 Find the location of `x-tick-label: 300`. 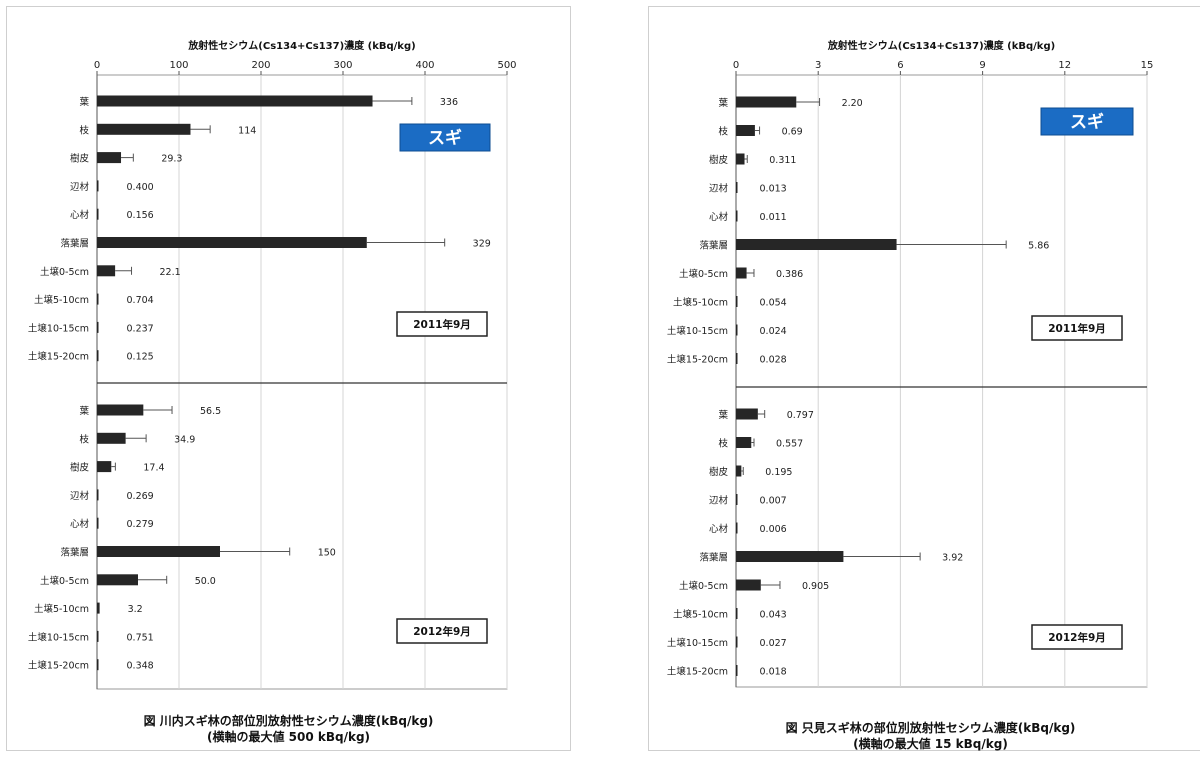

x-tick-label: 300 is located at coordinates (342, 65).